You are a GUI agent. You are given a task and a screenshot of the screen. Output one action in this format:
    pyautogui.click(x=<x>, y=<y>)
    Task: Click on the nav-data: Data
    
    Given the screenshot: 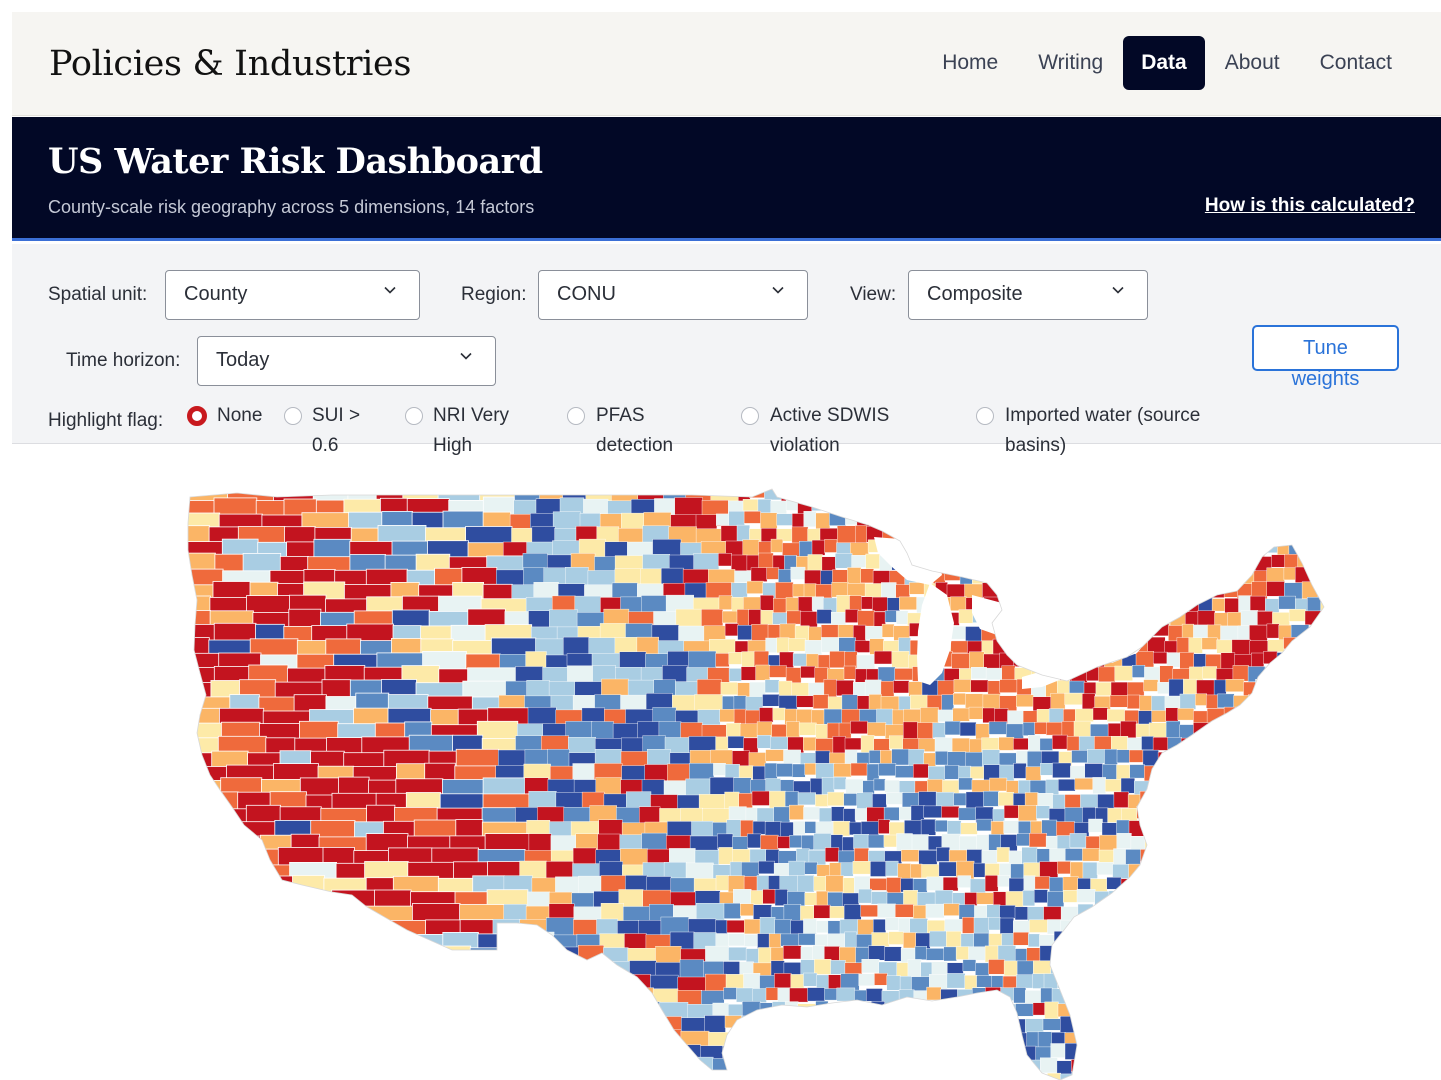 What is the action you would take?
    pyautogui.click(x=1164, y=63)
    